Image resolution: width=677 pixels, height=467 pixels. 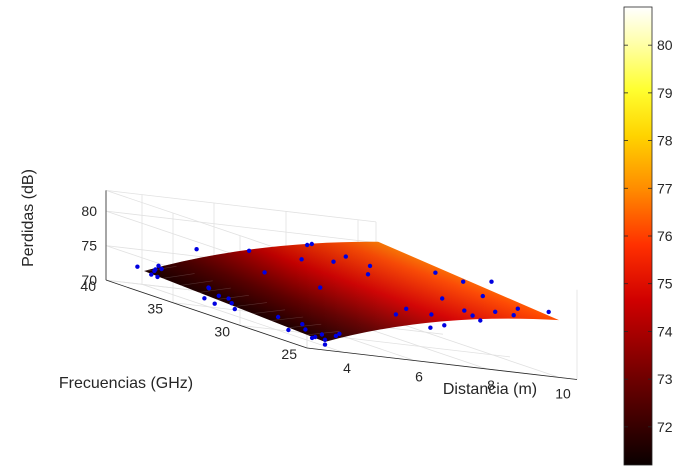 I want to click on colorbar-tick-label: 78, so click(x=665, y=141).